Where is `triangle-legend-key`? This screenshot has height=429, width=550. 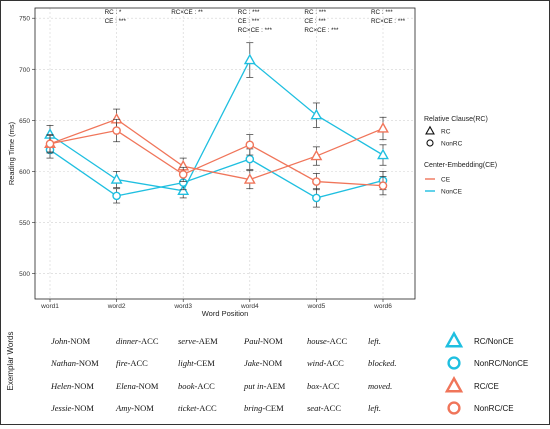
triangle-legend-key is located at coordinates (430, 130).